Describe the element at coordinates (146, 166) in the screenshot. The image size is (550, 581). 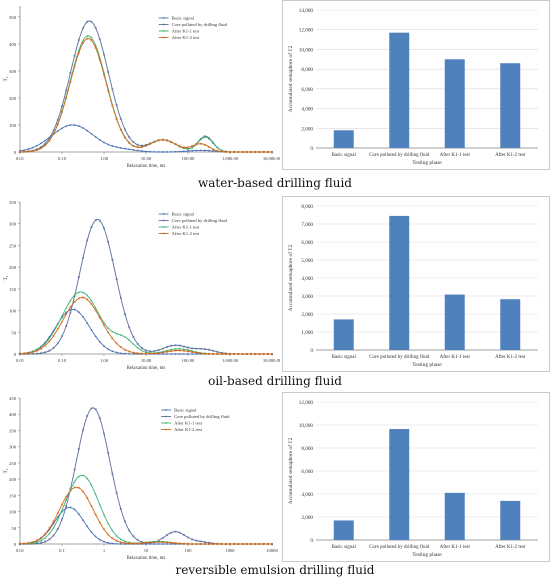
I see `x-axis-label: Relaxation time, ms` at that location.